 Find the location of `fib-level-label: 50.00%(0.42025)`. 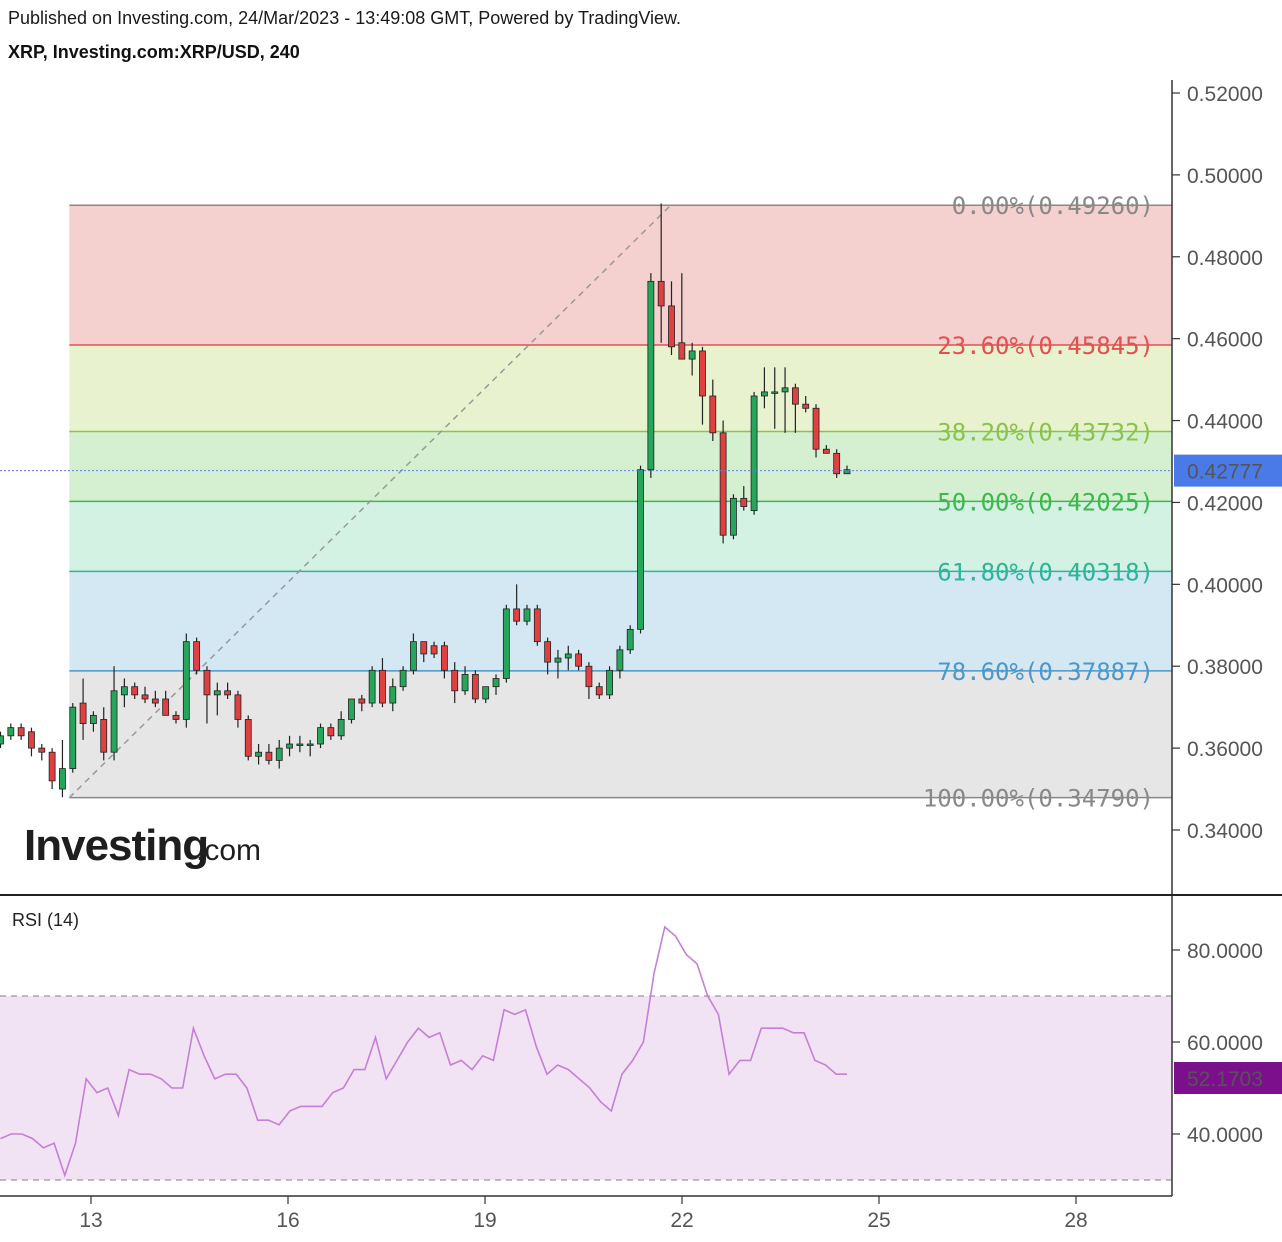

fib-level-label: 50.00%(0.42025) is located at coordinates (1045, 502).